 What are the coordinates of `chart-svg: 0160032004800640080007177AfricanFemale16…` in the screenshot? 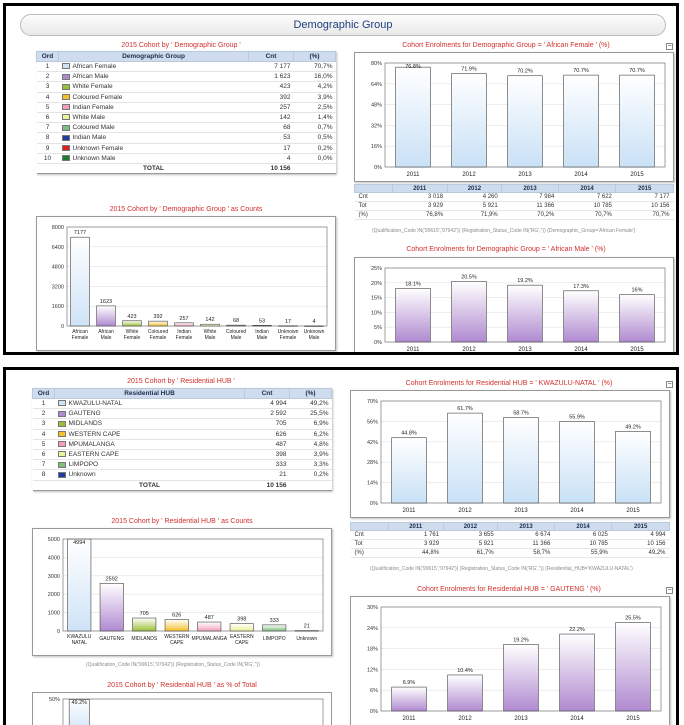 It's located at (190, 283).